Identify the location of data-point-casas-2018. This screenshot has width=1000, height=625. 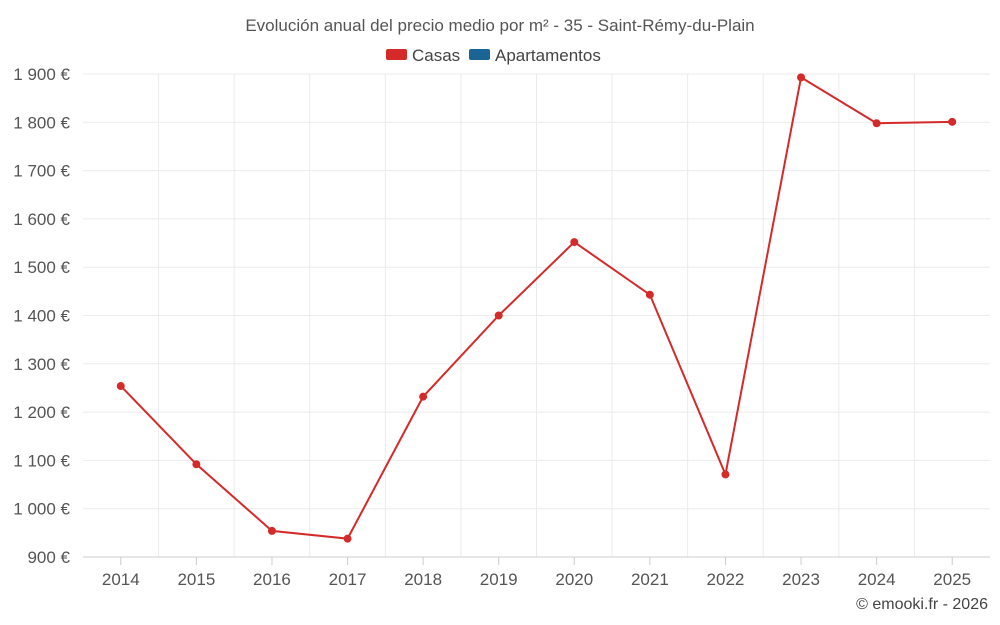
(423, 396).